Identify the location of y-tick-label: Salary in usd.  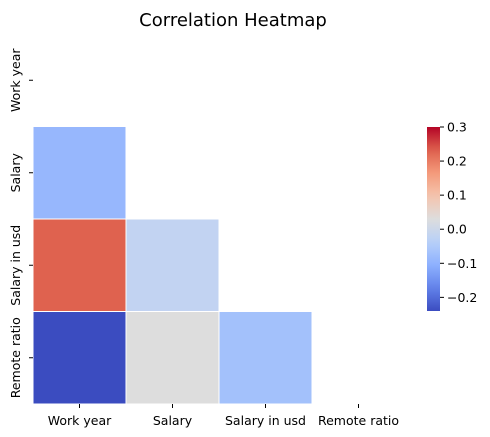
(15, 265).